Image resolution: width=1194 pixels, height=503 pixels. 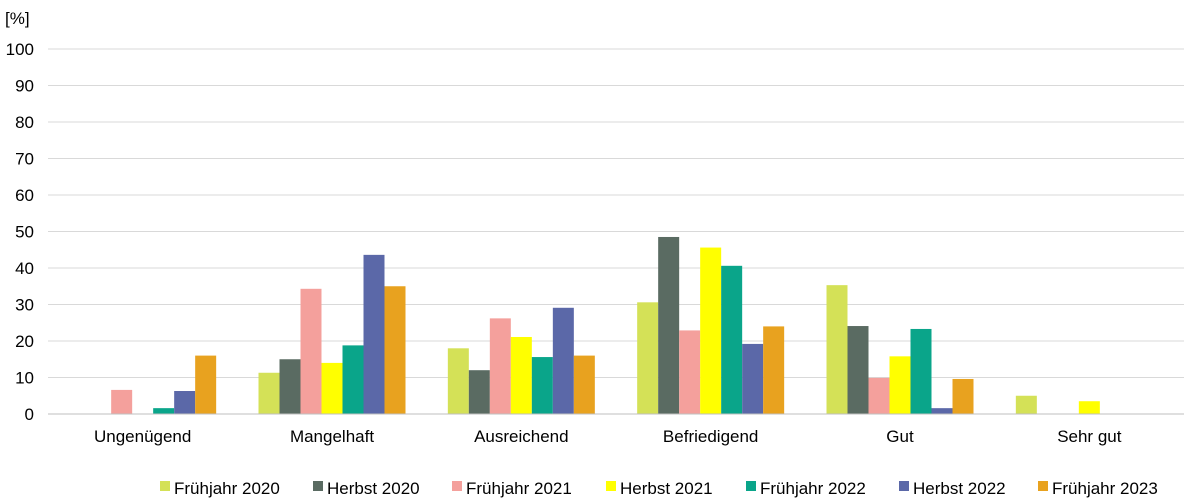 I want to click on legend-label: Herbst 2020, so click(x=373, y=488).